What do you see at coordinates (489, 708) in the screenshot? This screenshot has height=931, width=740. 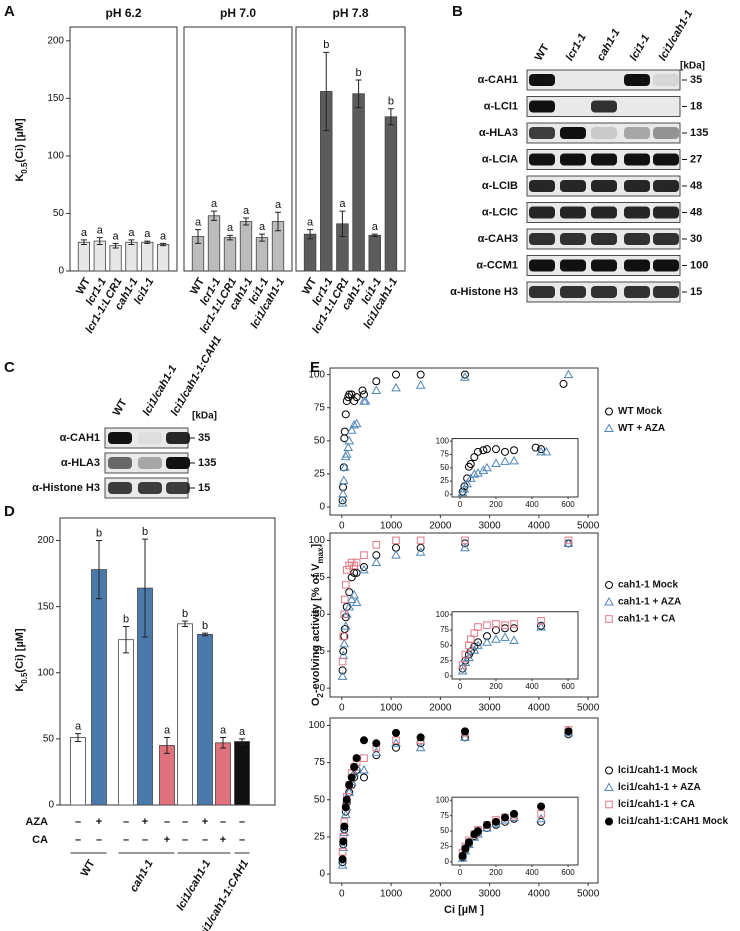 I see `x-tick-label: 3000` at bounding box center [489, 708].